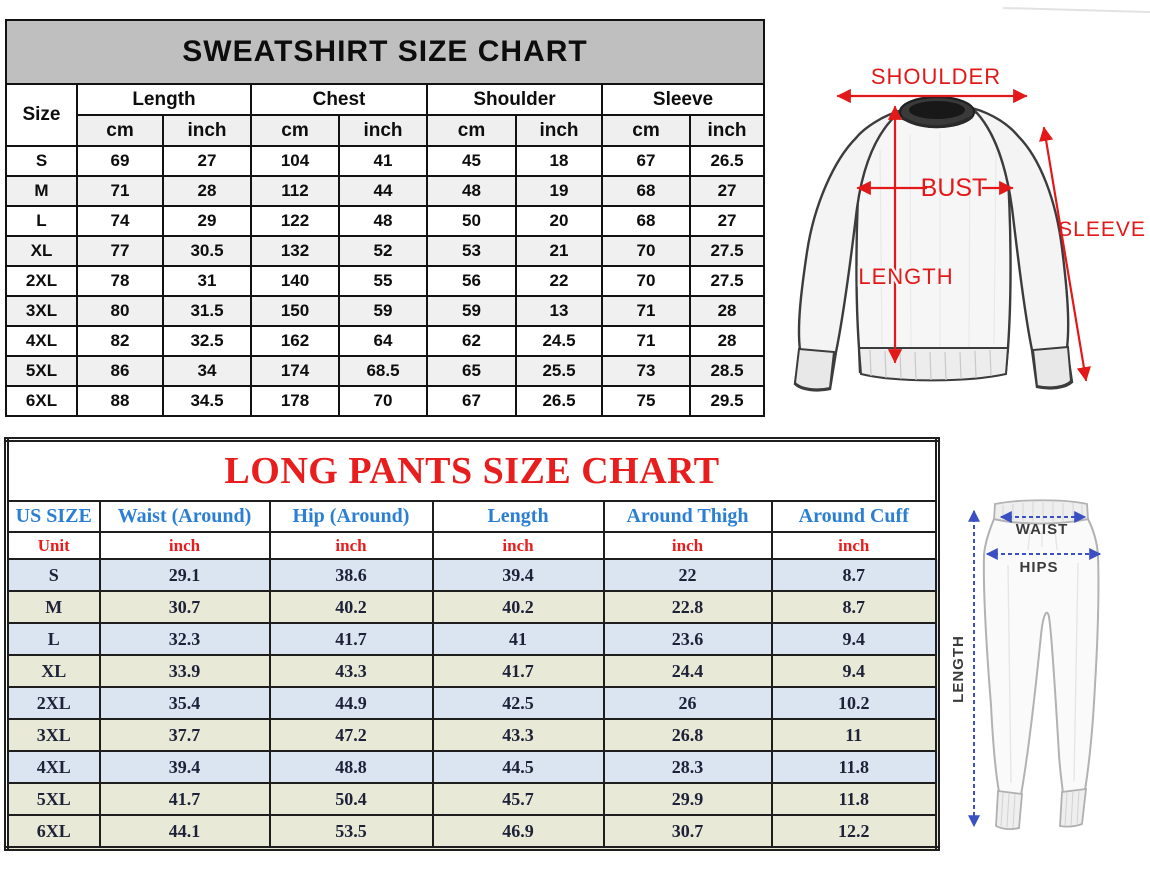 The image size is (1150, 870). I want to click on shoulder-group-header: Shoulder, so click(514, 99).